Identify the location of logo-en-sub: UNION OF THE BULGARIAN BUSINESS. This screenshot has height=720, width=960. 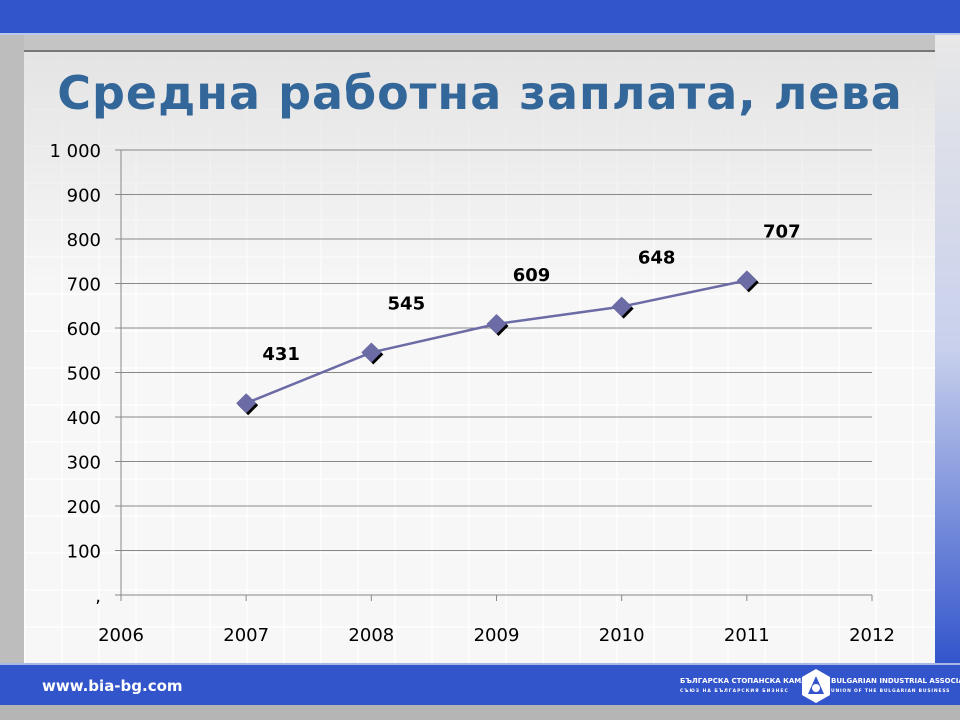
(891, 691).